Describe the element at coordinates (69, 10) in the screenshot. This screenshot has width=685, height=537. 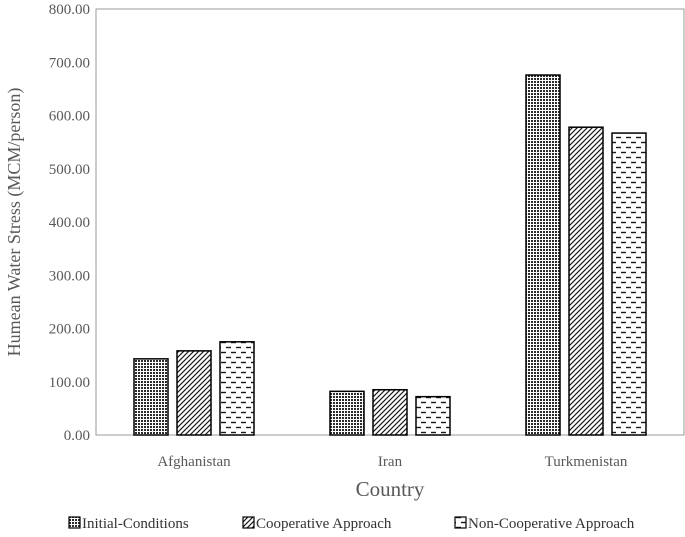
I see `y-tick-label: 800.00` at that location.